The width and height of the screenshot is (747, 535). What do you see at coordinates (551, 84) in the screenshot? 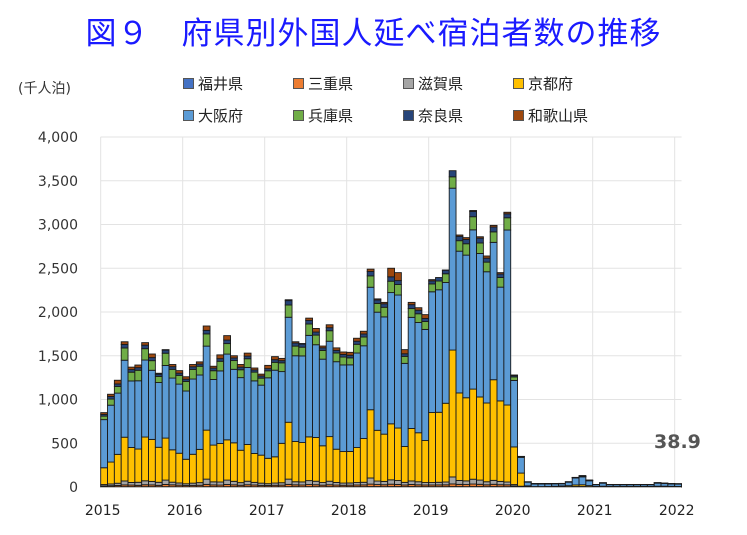
I see `legend-label: 京都府` at bounding box center [551, 84].